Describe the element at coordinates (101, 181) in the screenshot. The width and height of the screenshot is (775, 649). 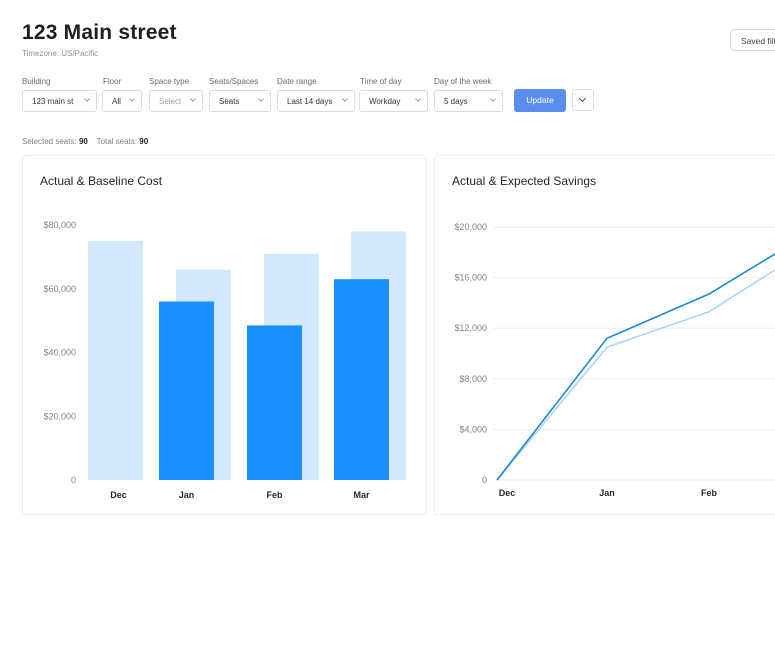
I see `cost-chart-title: Actual & Baseline Cost` at that location.